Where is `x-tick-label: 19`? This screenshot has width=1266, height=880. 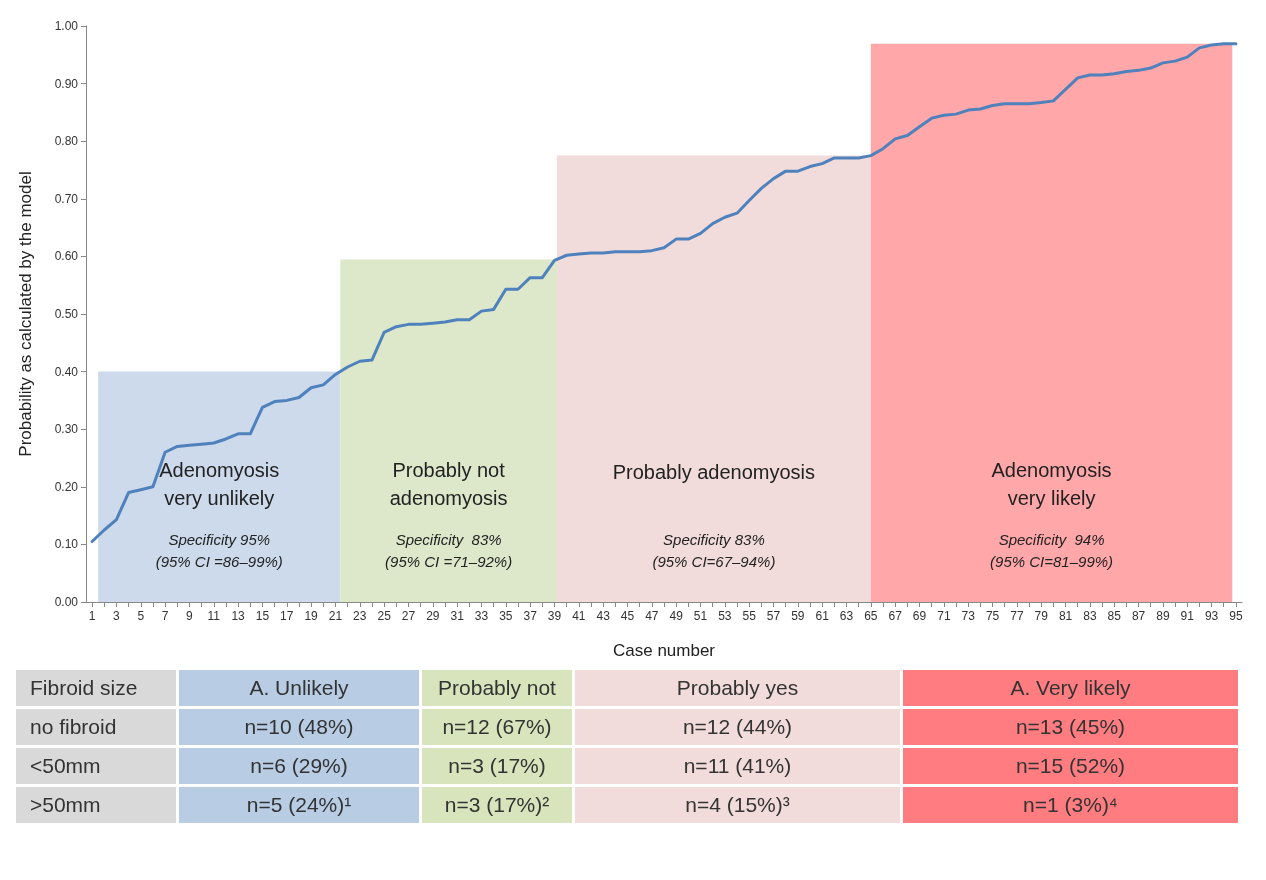
x-tick-label: 19 is located at coordinates (311, 616).